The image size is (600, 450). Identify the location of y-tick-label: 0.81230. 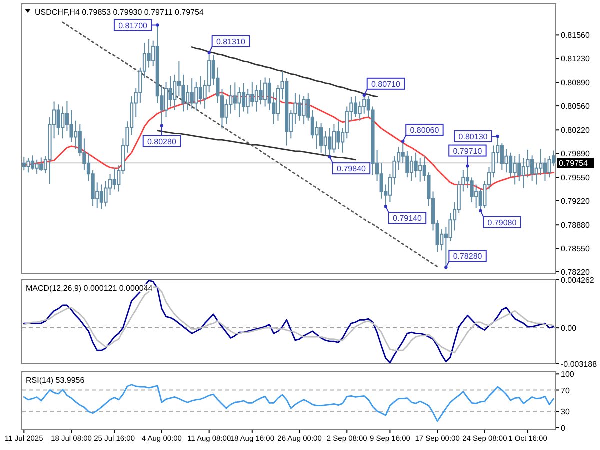
(575, 59).